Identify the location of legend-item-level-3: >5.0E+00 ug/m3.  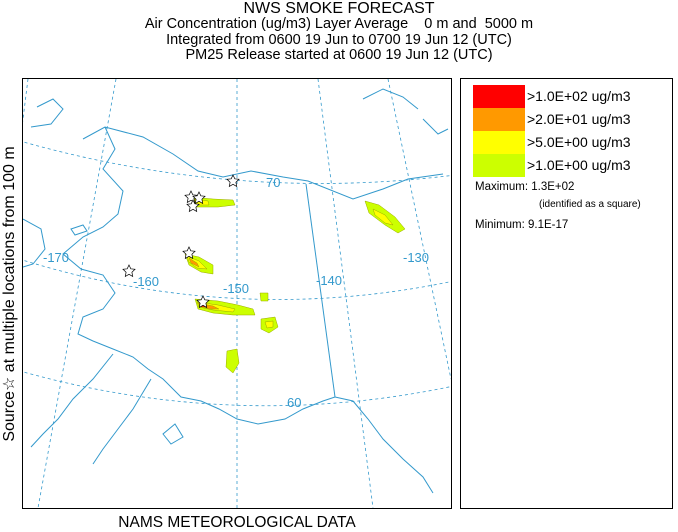
(573, 142).